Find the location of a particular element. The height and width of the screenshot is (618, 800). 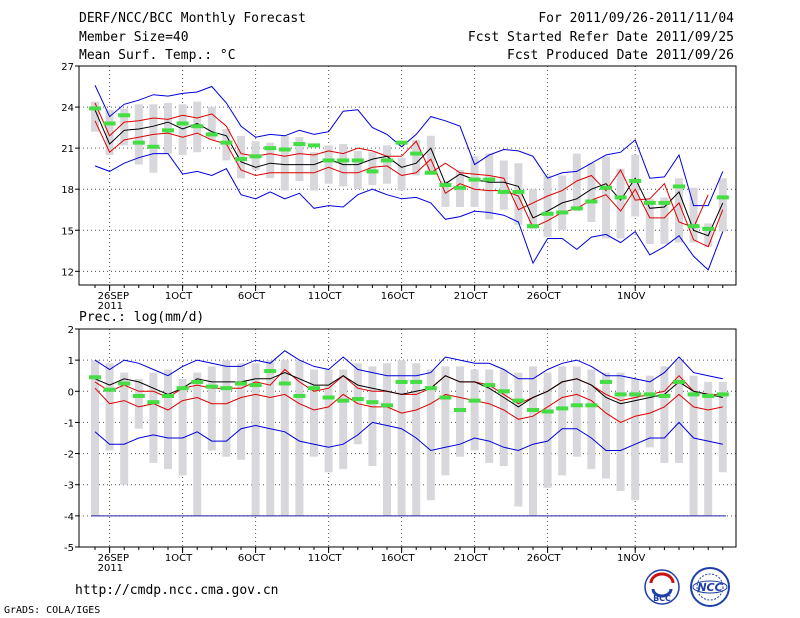

series-p-hi-line is located at coordinates (408, 386).